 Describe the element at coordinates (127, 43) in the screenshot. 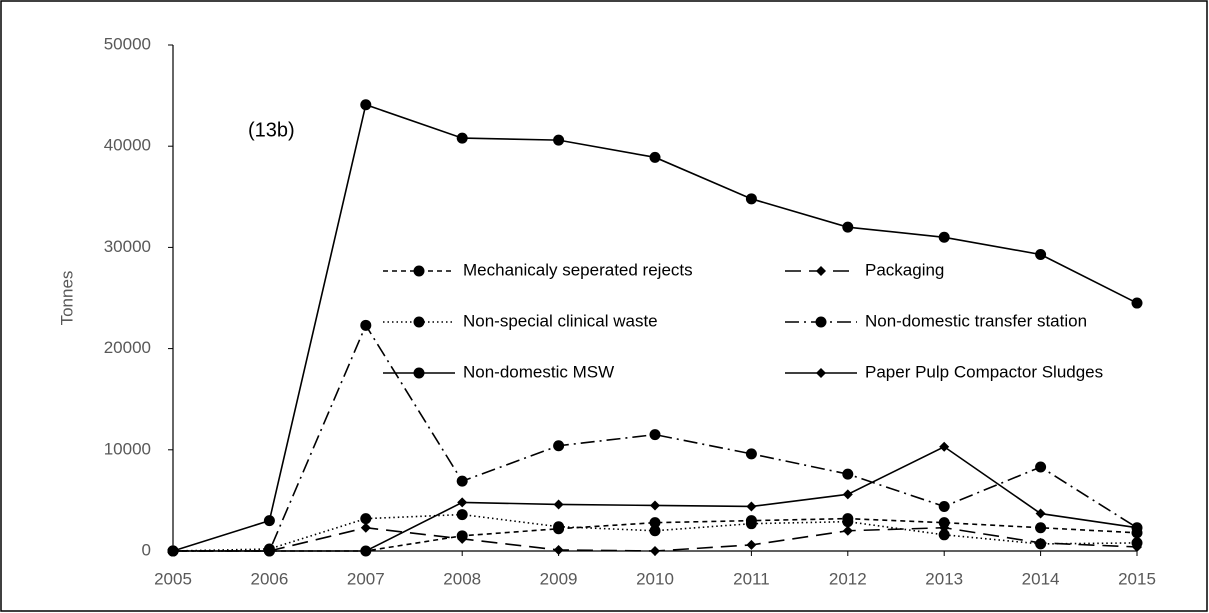

I see `y-tick-label: 50000` at that location.